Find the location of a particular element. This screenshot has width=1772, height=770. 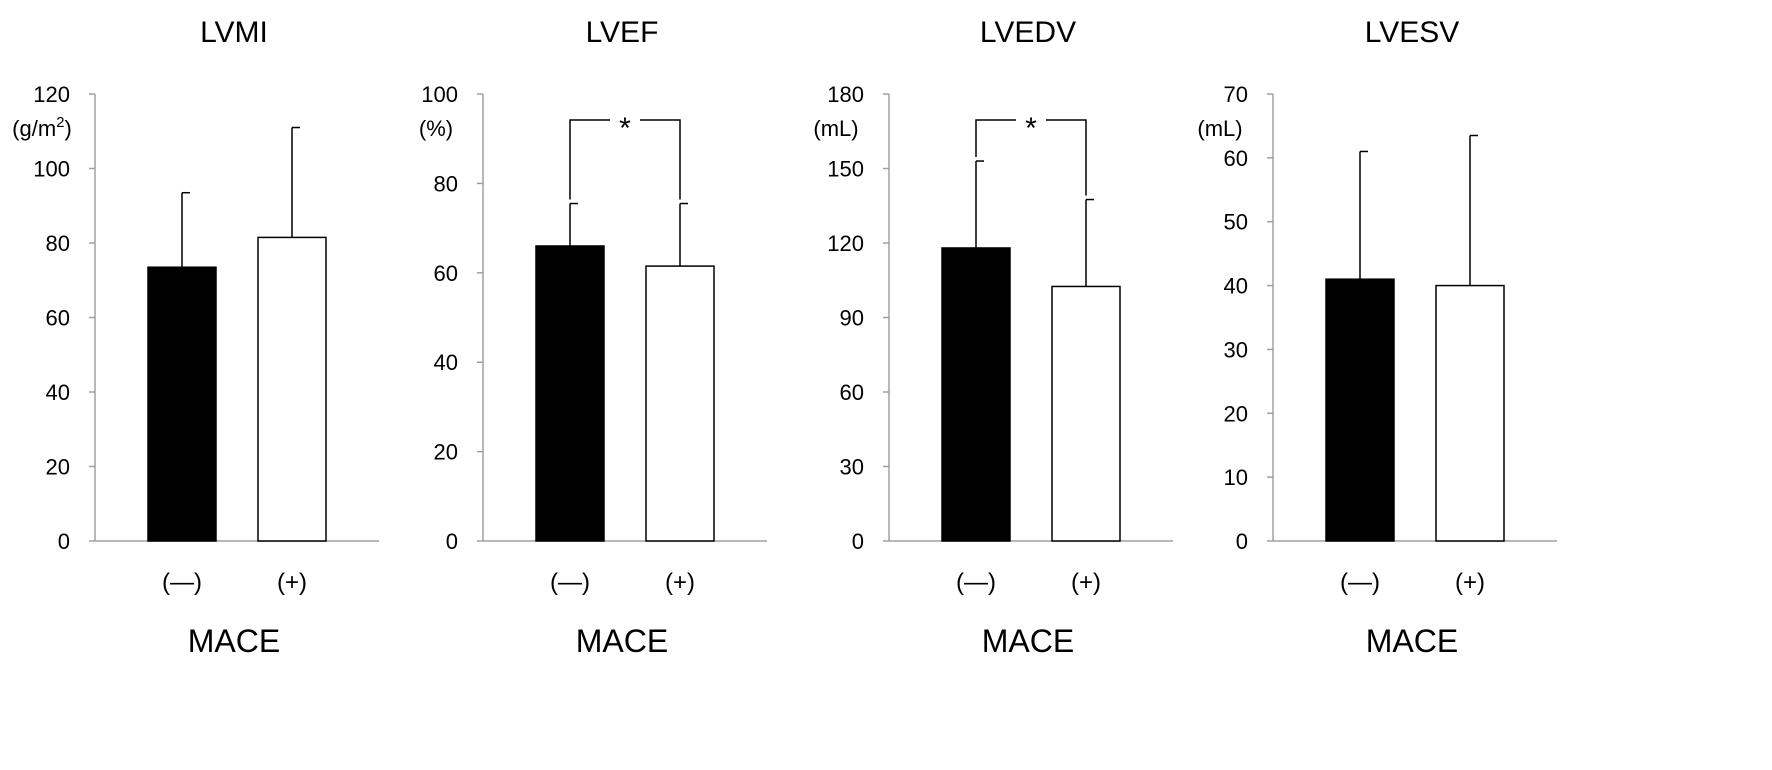

y-tick-label: 50 is located at coordinates (1236, 222).